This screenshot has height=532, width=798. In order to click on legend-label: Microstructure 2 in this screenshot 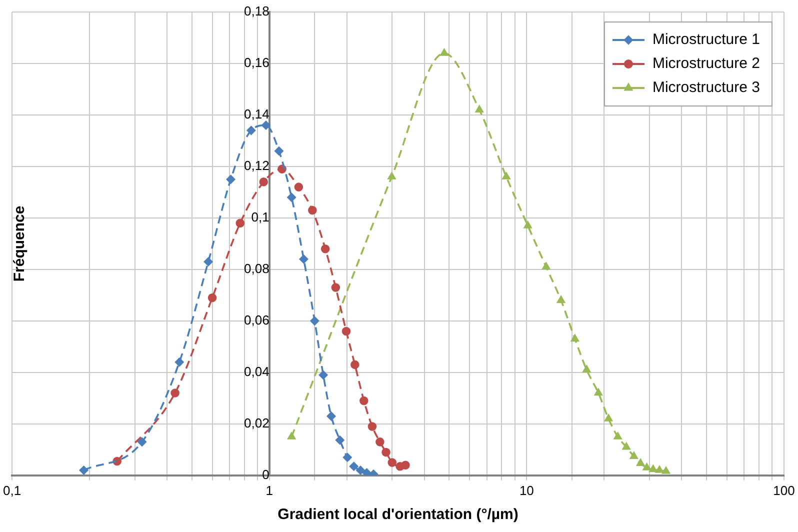, I will do `click(706, 63)`.